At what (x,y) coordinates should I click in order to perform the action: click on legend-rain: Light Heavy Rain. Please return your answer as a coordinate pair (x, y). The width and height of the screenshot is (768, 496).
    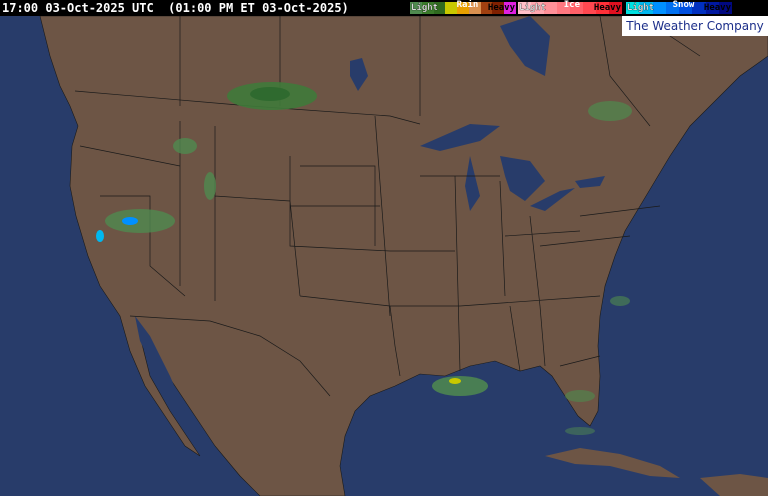
    Looking at the image, I should click on (463, 7).